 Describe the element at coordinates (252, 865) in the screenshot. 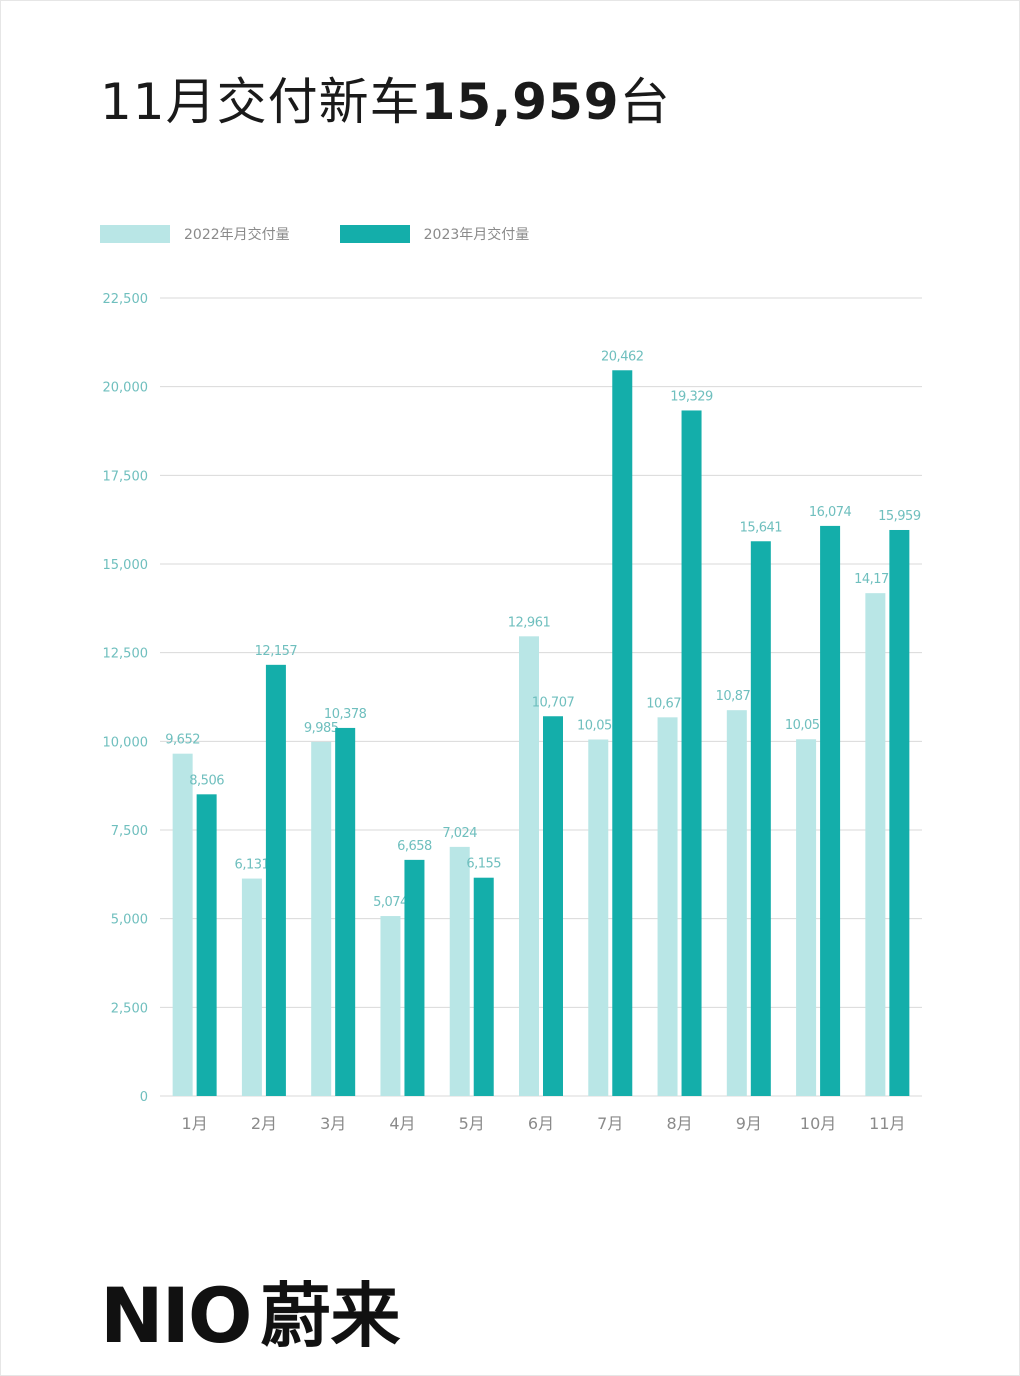

I see `data-label-2022: 6,131` at that location.